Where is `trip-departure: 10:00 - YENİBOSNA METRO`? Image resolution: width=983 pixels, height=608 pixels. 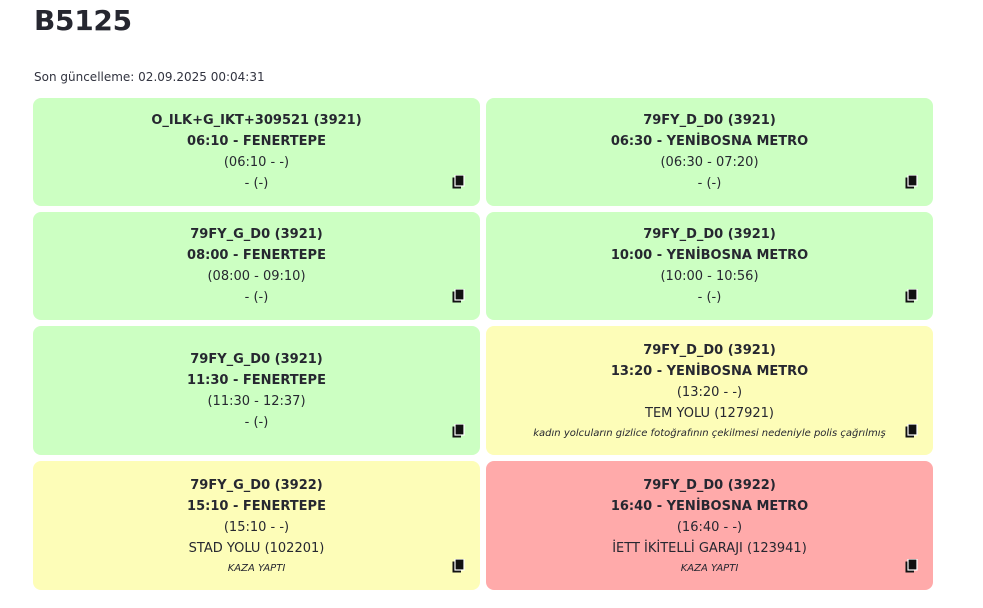
trip-departure: 10:00 - YENİBOSNA METRO is located at coordinates (709, 255).